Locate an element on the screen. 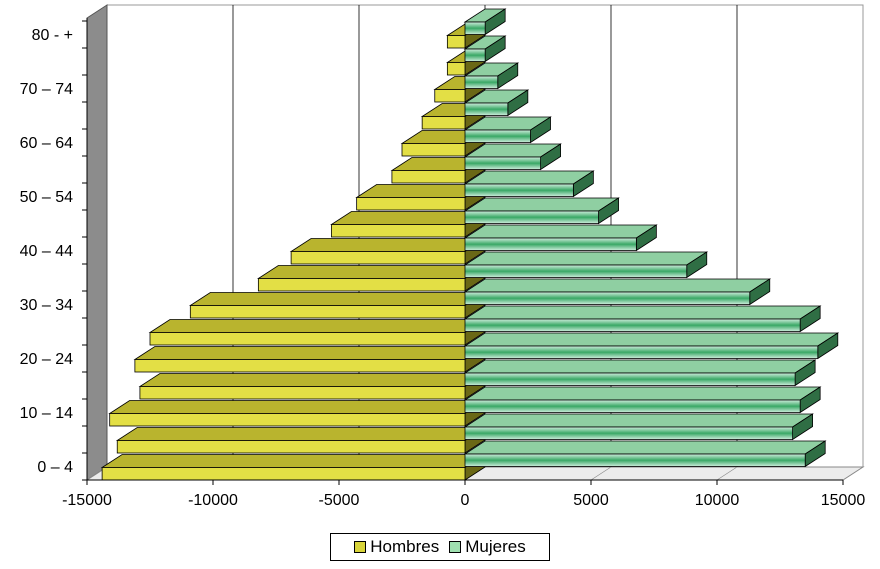  y-tick-label: 30 – 34 is located at coordinates (46, 305).